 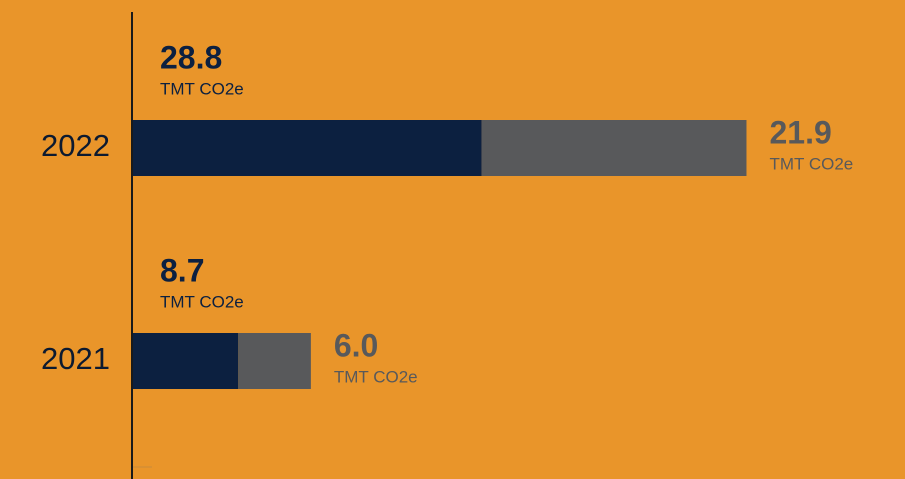 What do you see at coordinates (182, 270) in the screenshot?
I see `value-label: 8.7` at bounding box center [182, 270].